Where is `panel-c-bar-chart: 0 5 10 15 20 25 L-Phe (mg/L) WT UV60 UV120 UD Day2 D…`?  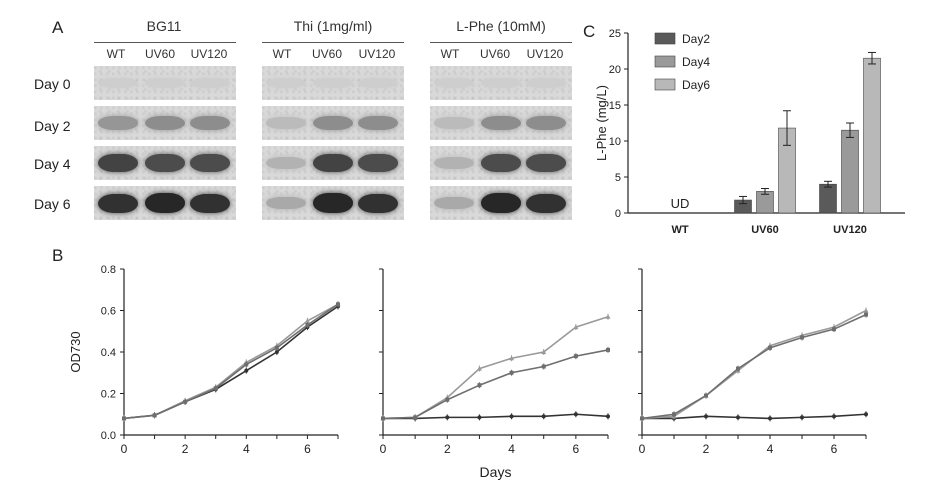
panel-c-bar-chart: 0 5 10 15 20 25 L-Phe (mg/L) WT UV60 UV120 UD Day2 D… is located at coordinates (749, 132).